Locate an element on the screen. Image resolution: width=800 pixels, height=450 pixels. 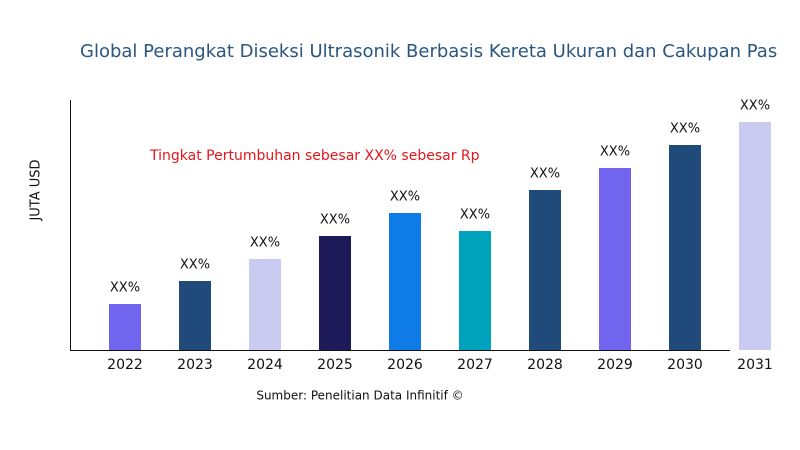
x-tick-label: 2024 is located at coordinates (265, 365).